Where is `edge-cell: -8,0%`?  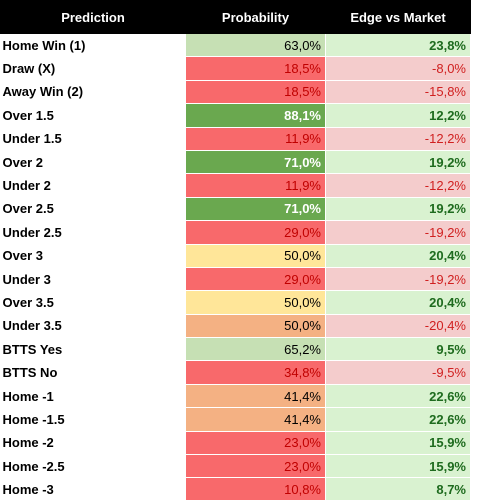
edge-cell: -8,0% is located at coordinates (398, 68).